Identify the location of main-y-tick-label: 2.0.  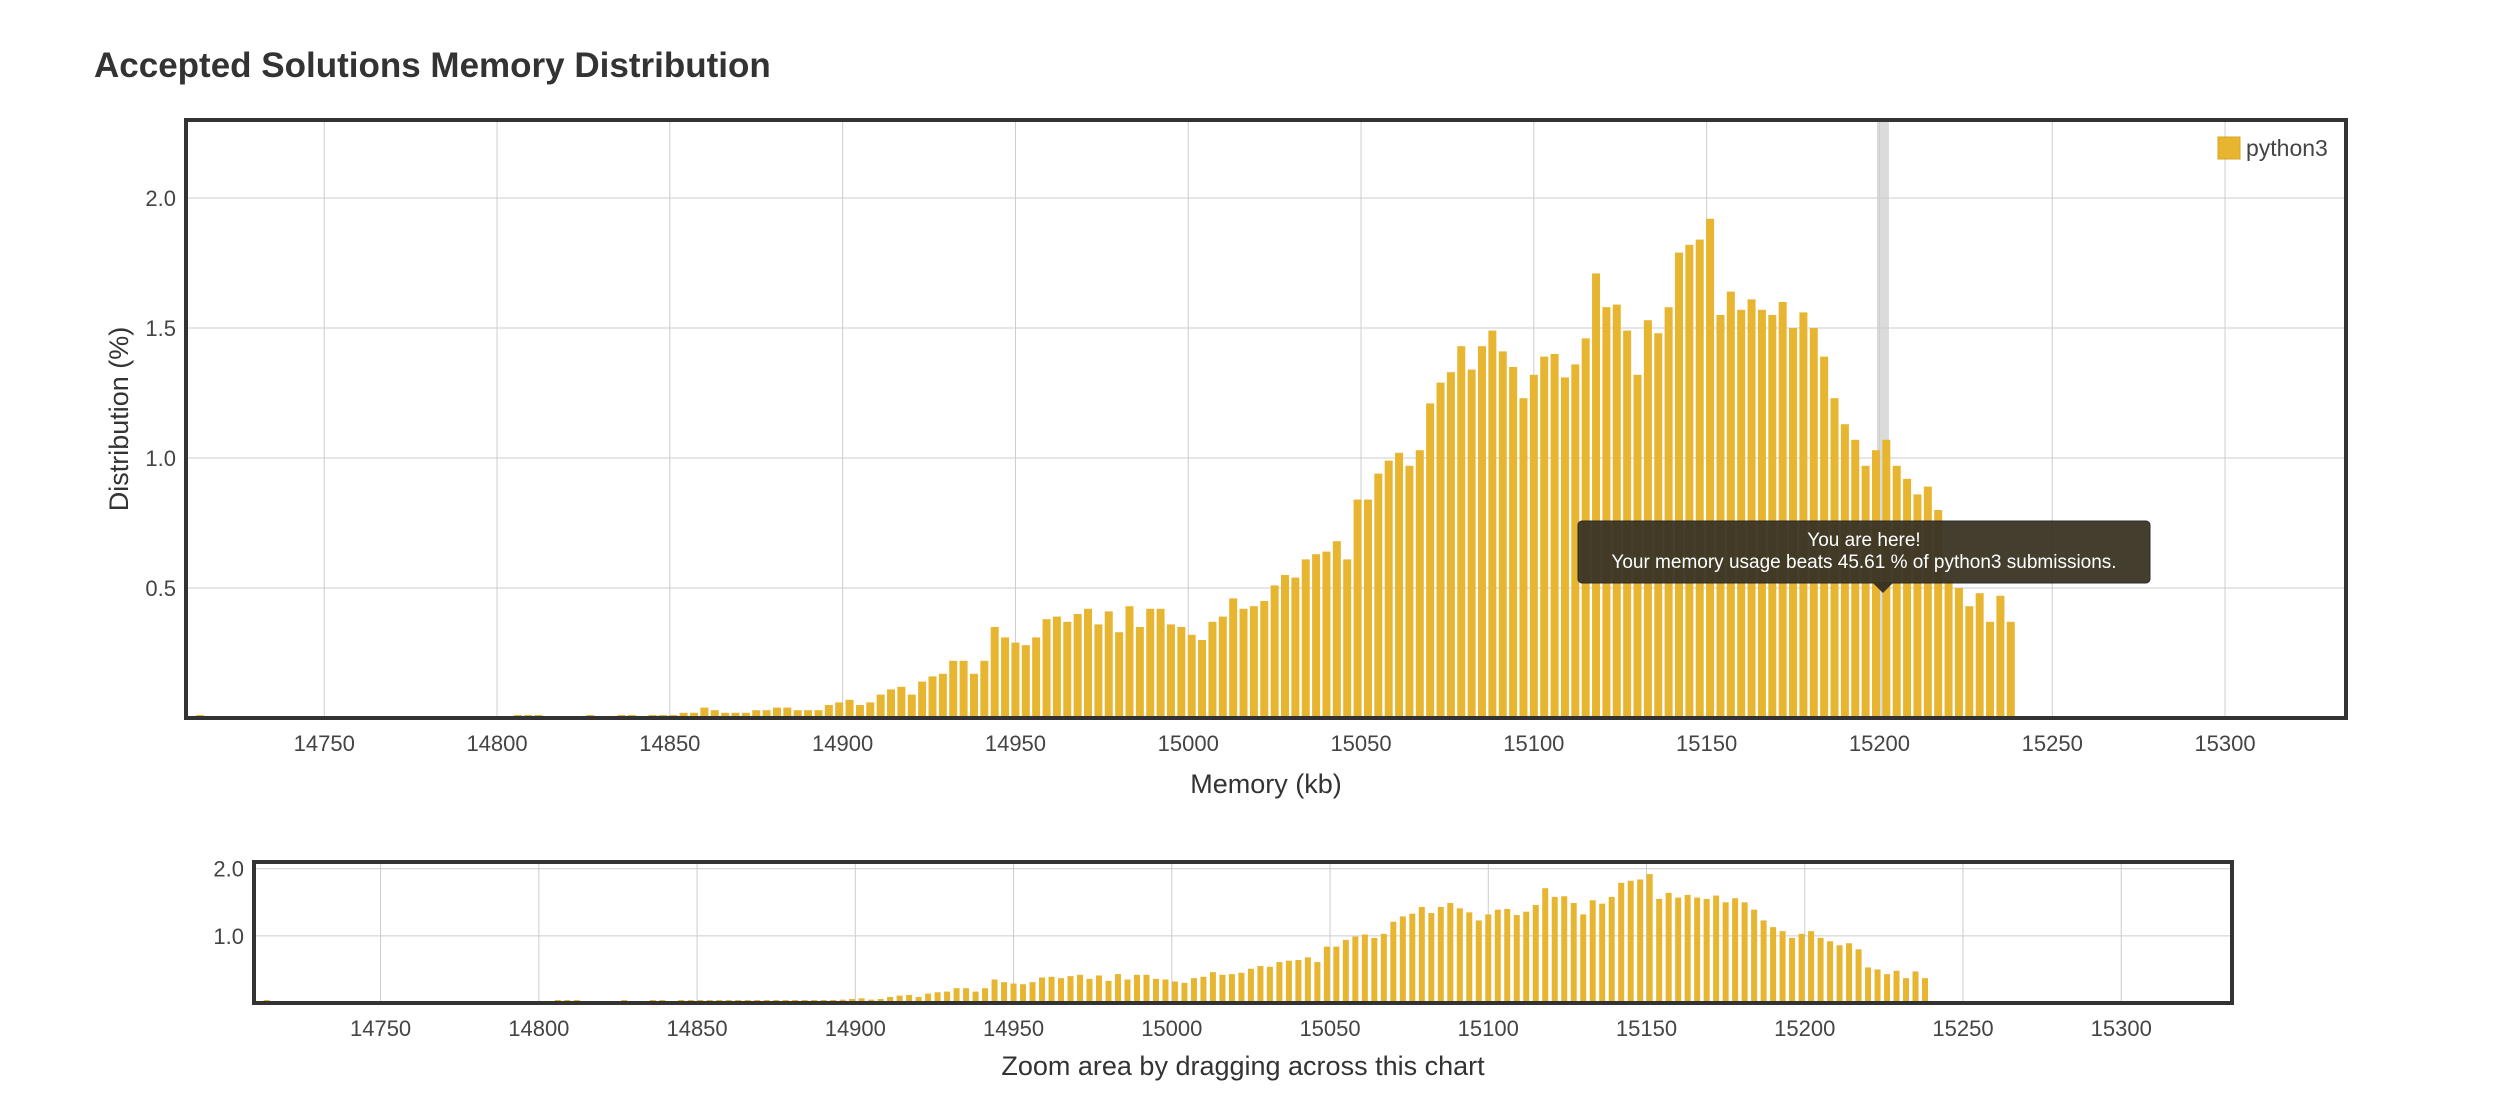
(160, 198).